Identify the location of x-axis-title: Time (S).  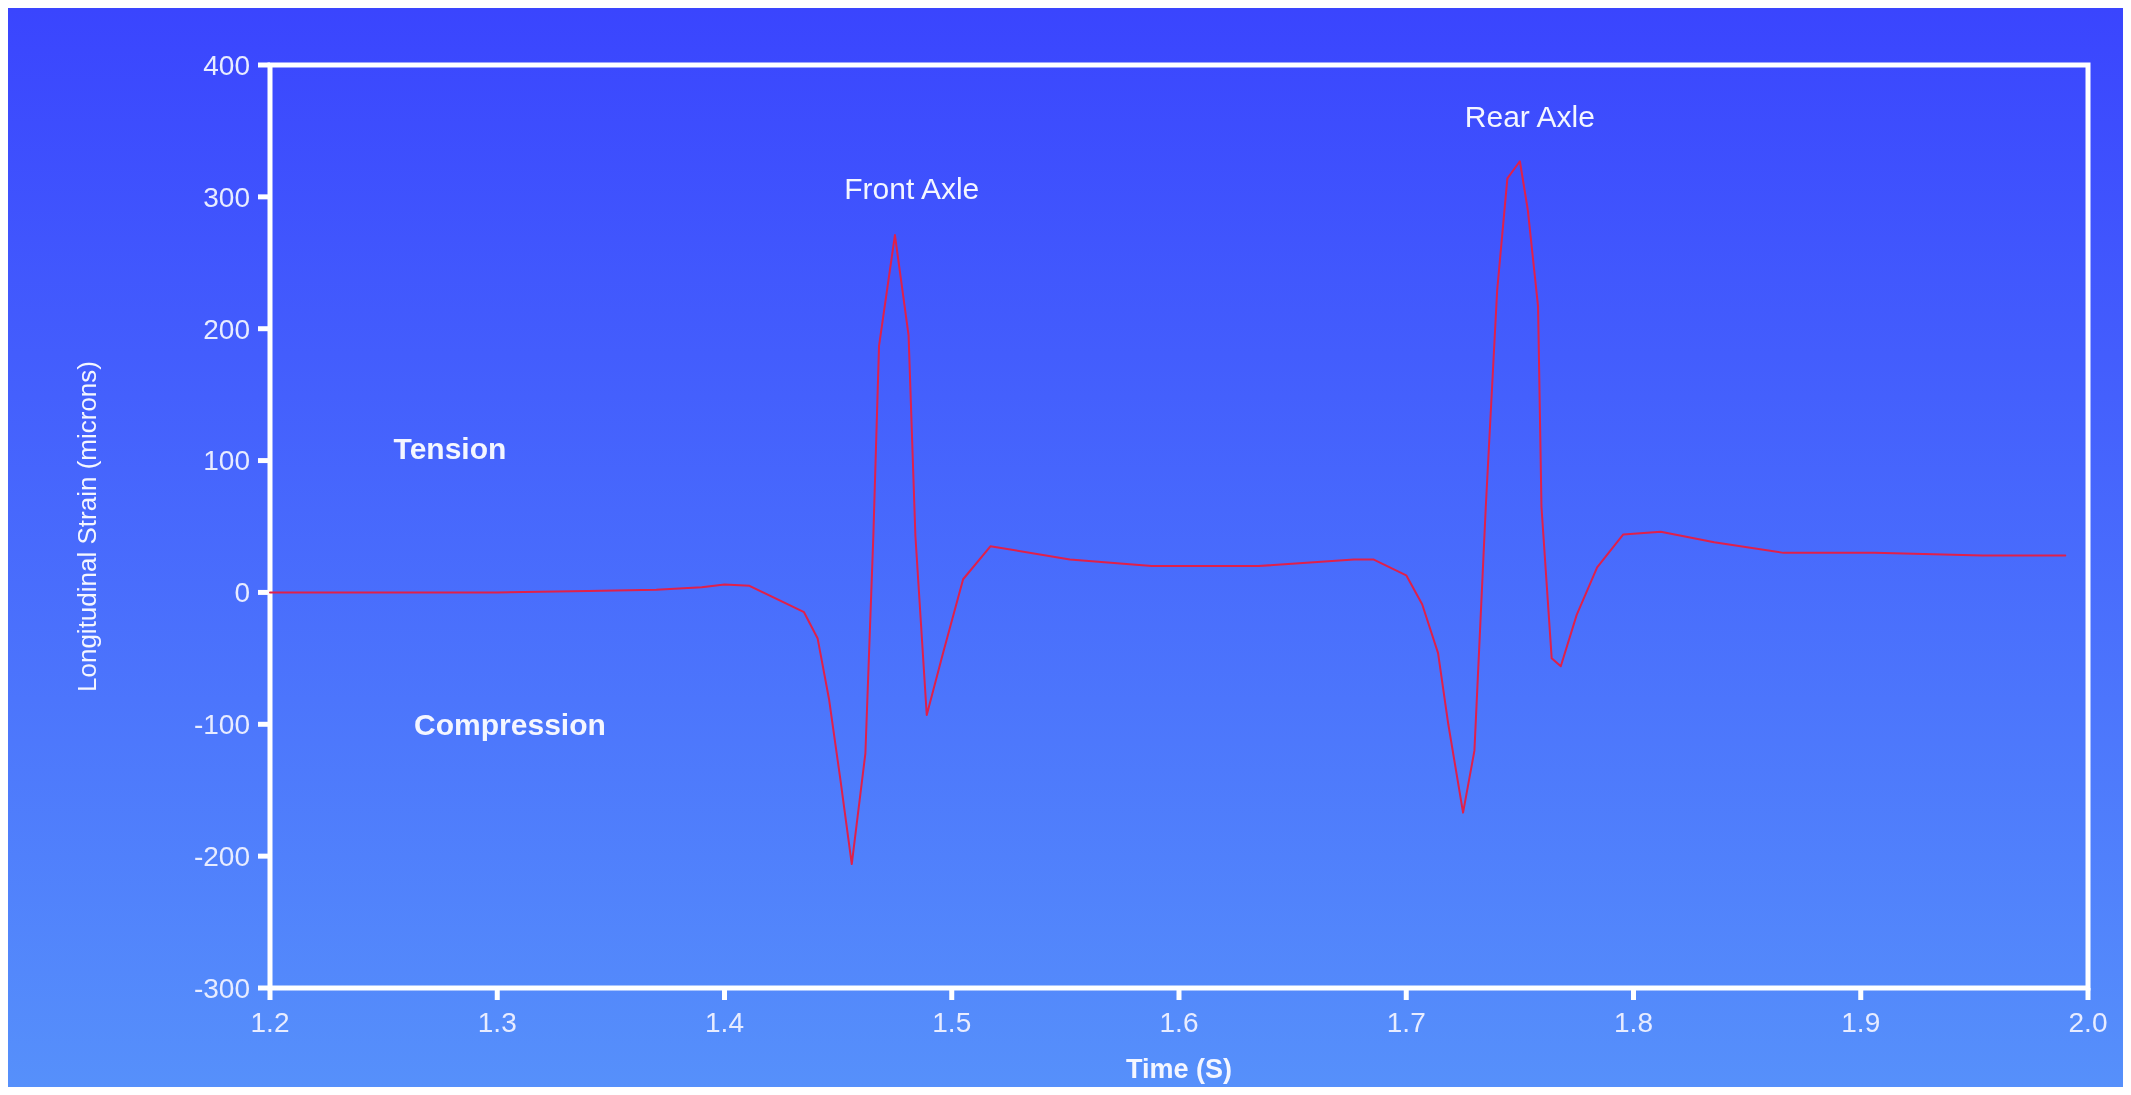
(1179, 1069).